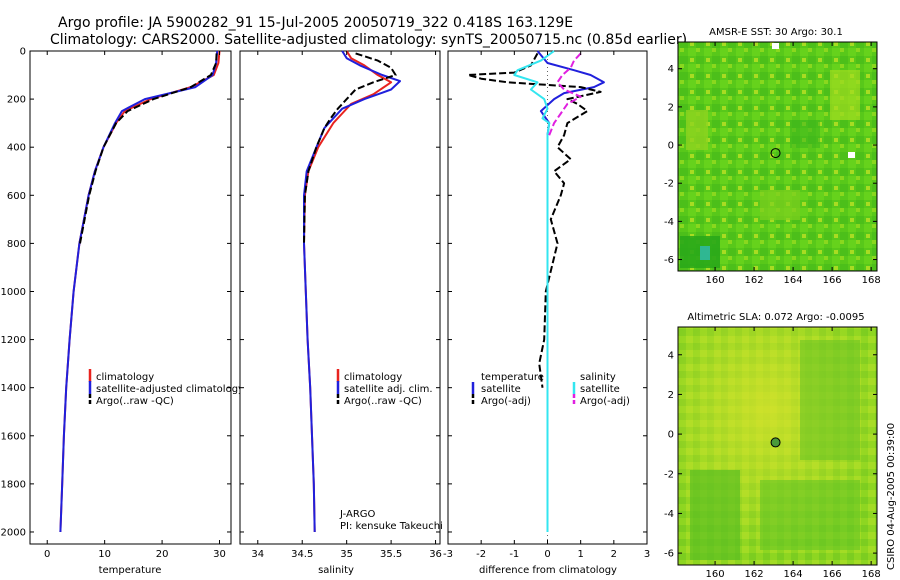 The width and height of the screenshot is (900, 580). What do you see at coordinates (346, 554) in the screenshot?
I see `x-tick-label: 35` at bounding box center [346, 554].